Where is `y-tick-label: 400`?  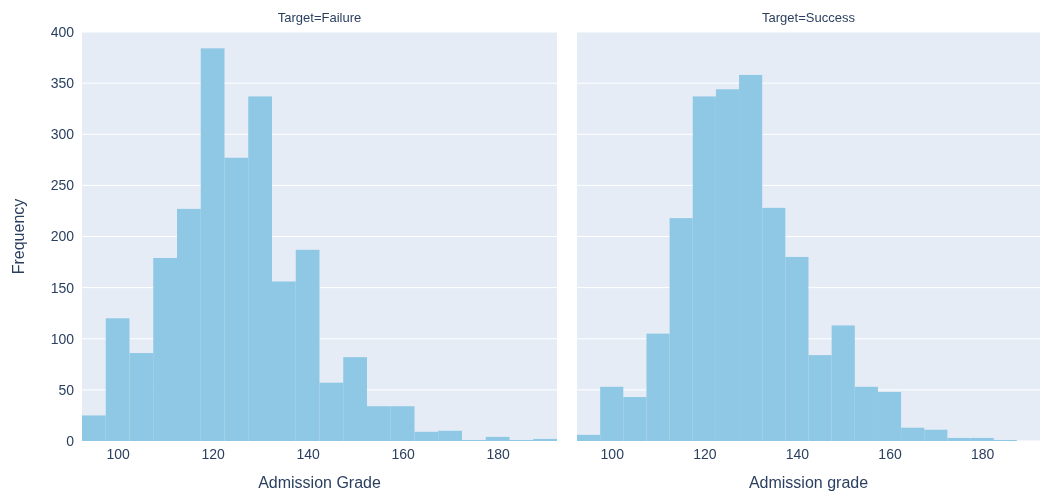
y-tick-label: 400 is located at coordinates (62, 31).